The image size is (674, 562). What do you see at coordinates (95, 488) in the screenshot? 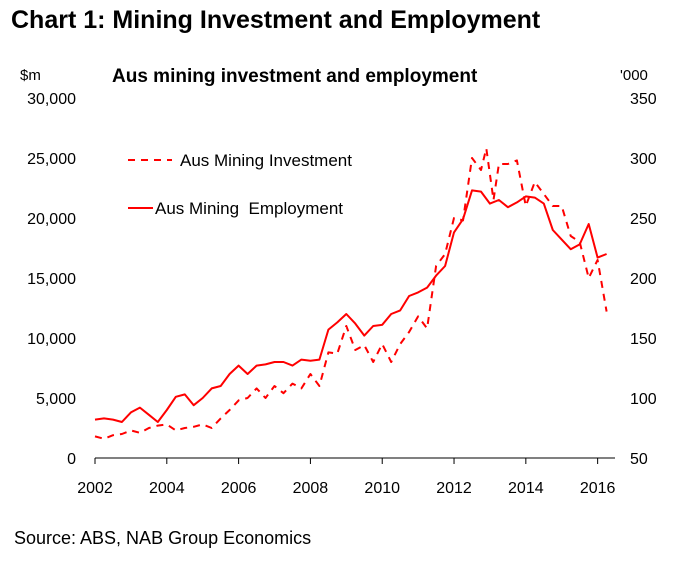
I see `x-tick-label: 2002` at bounding box center [95, 488].